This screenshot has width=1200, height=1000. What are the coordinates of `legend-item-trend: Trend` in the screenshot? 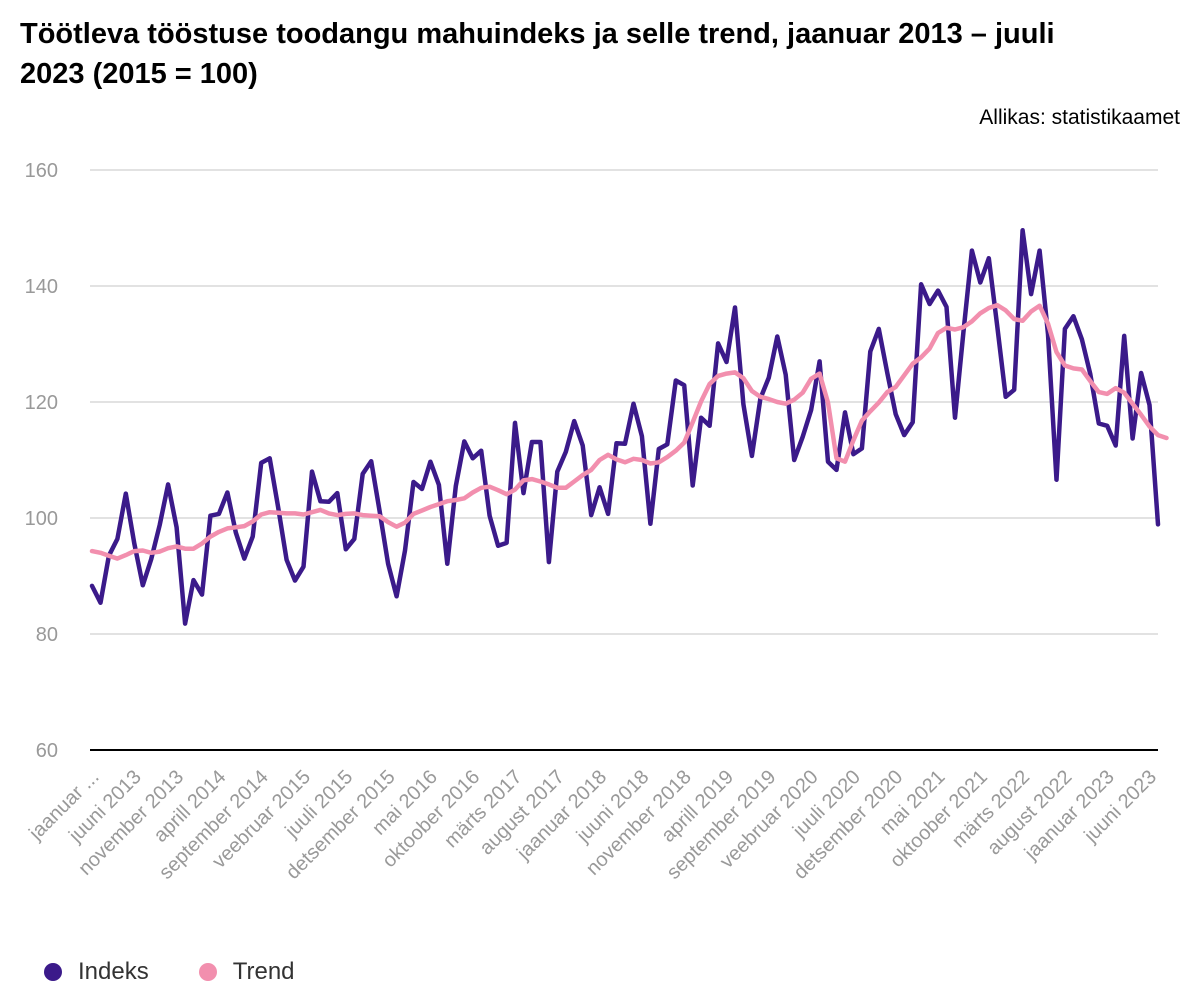 It's located at (246, 972).